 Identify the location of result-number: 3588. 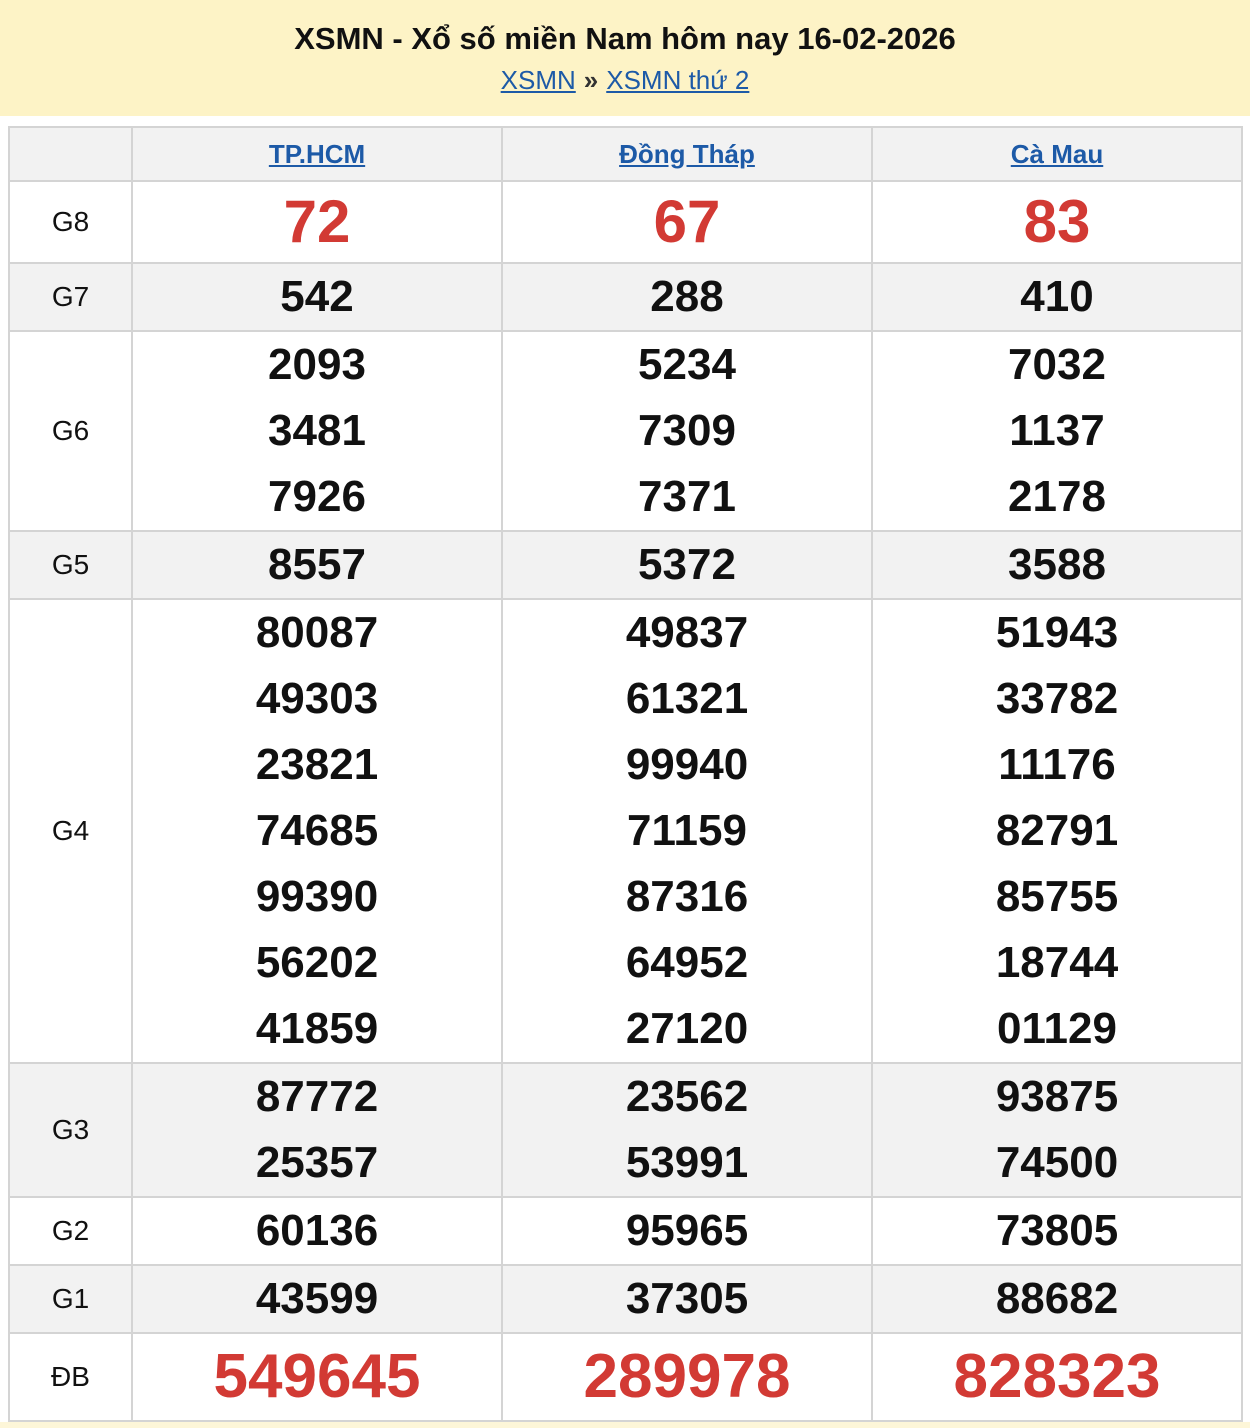
(1057, 564).